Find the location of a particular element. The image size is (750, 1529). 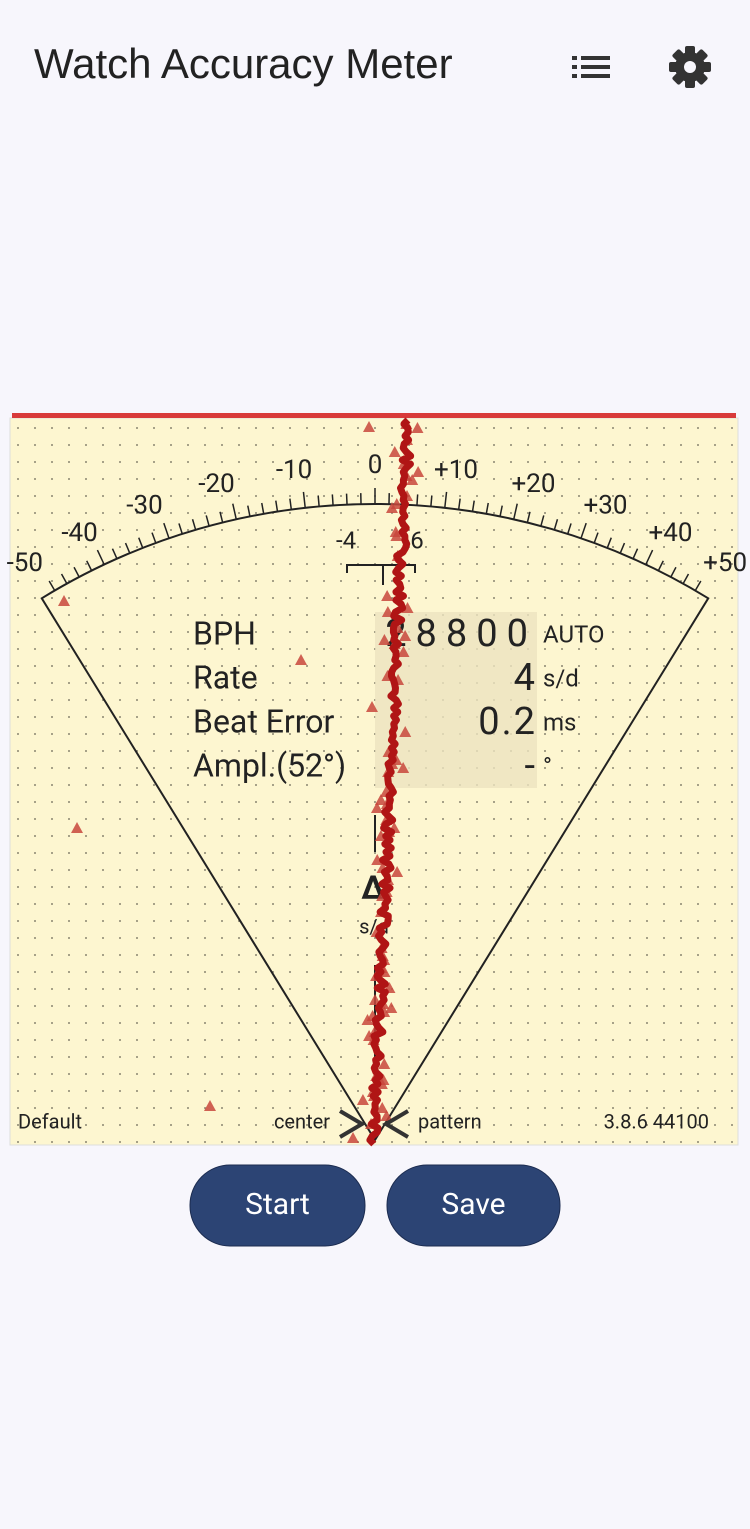

scale-label: +40 is located at coordinates (670, 533).